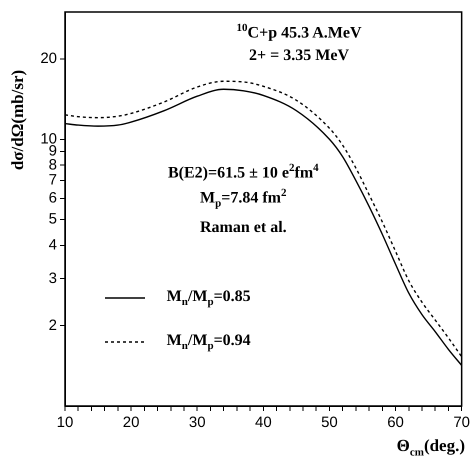  What do you see at coordinates (263, 423) in the screenshot?
I see `x-tick-label: 40` at bounding box center [263, 423].